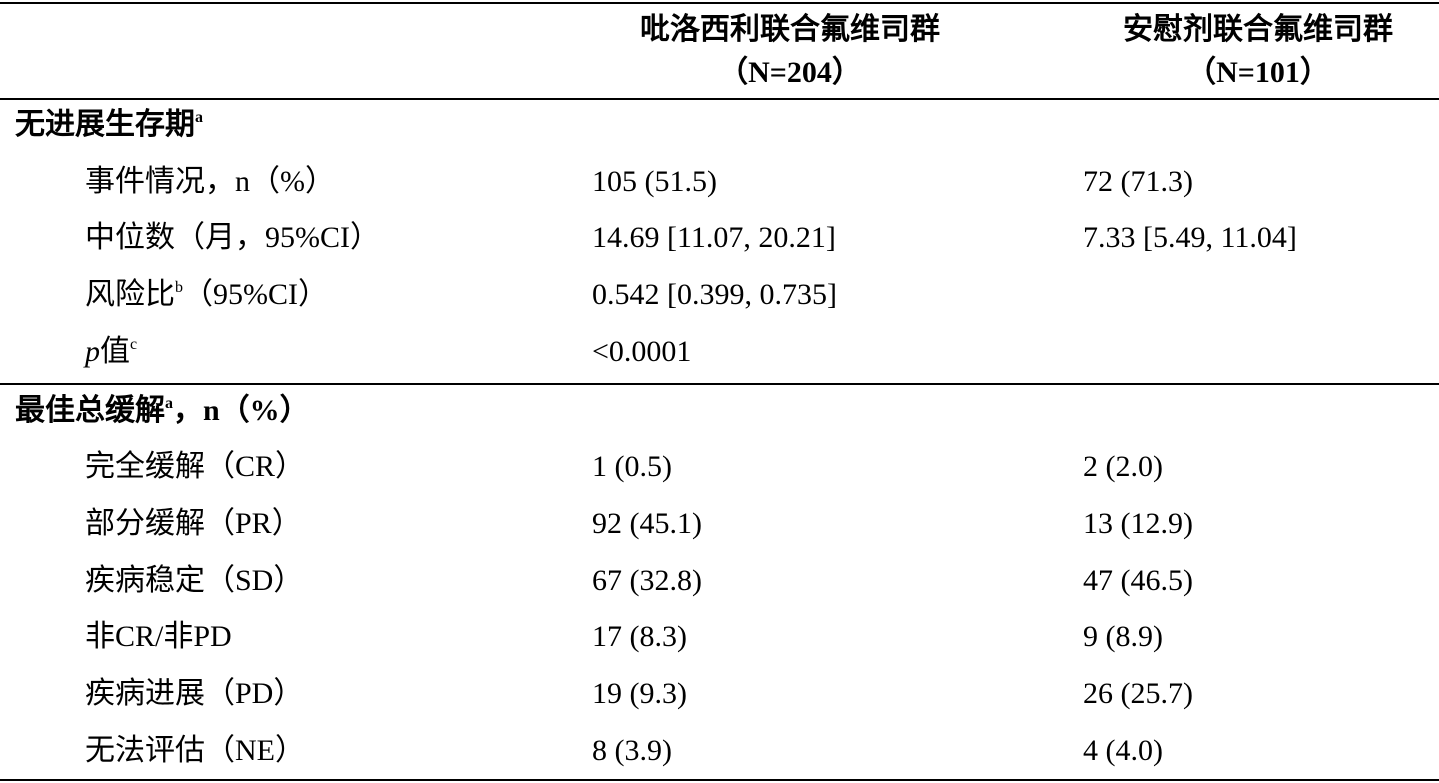  What do you see at coordinates (1258, 29) in the screenshot?
I see `column-header: 安慰剂联合氟维司群` at bounding box center [1258, 29].